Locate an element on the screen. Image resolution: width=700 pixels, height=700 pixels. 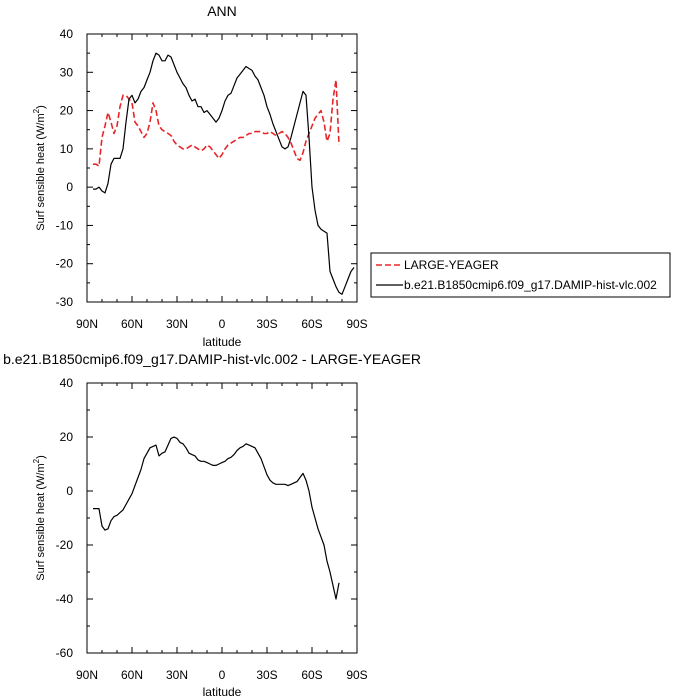
chart-top-plot-frame is located at coordinates (222, 168).